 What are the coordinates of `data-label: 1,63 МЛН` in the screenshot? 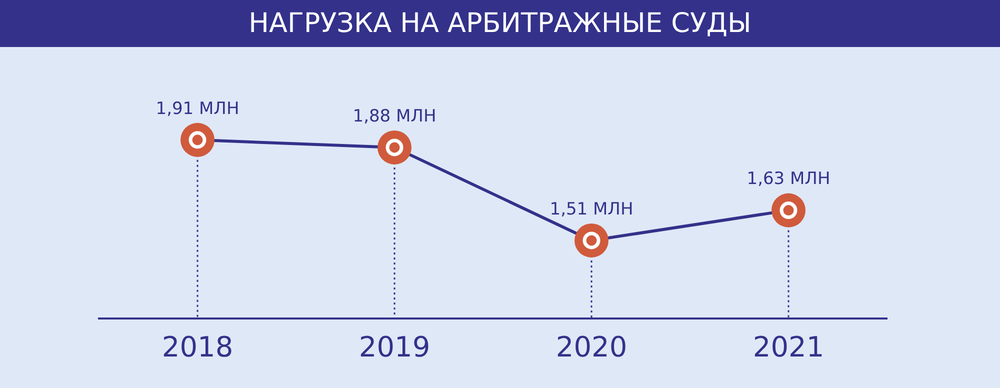 It's located at (788, 179).